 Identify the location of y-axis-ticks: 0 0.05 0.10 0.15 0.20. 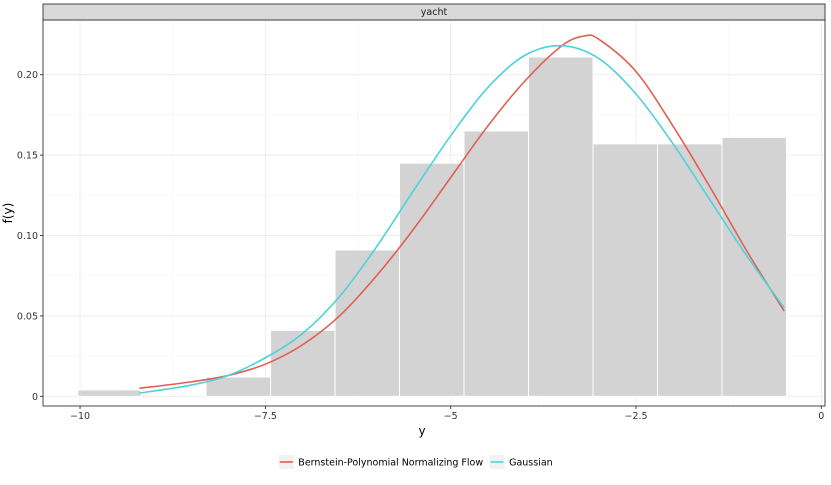
(30, 236).